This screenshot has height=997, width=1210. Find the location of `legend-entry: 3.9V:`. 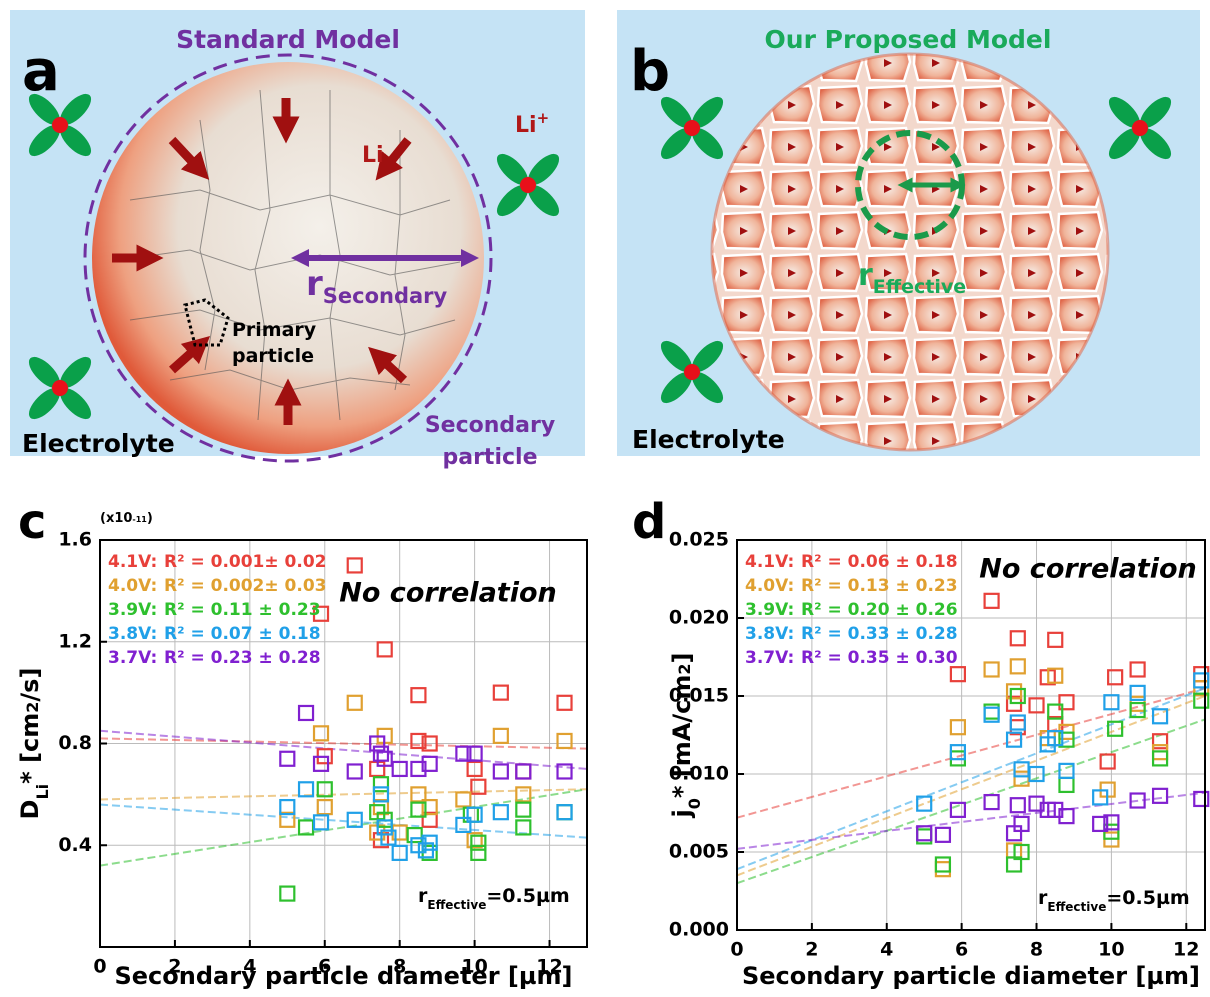

legend-entry: 3.9V: is located at coordinates (769, 610).